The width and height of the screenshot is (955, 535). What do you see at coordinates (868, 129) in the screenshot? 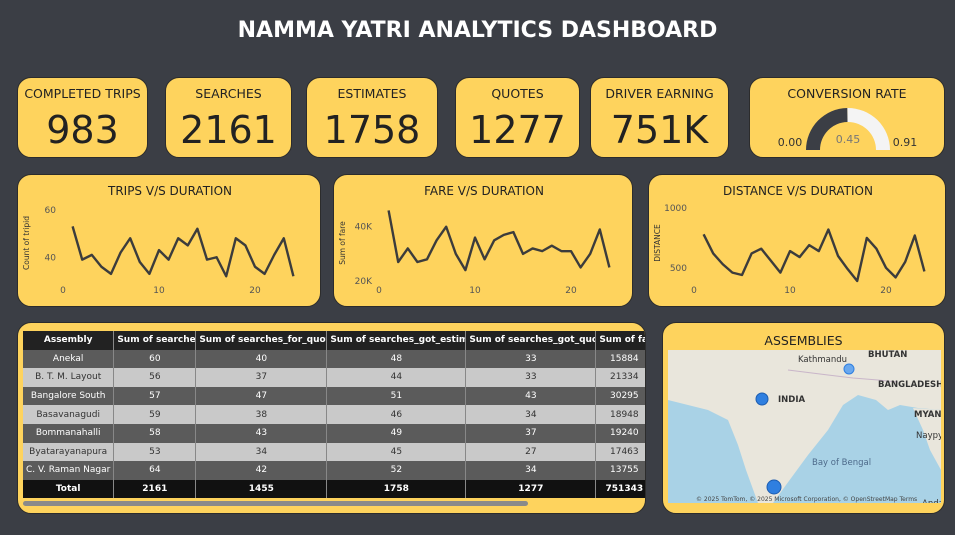
I see `gauge-track` at bounding box center [868, 129].